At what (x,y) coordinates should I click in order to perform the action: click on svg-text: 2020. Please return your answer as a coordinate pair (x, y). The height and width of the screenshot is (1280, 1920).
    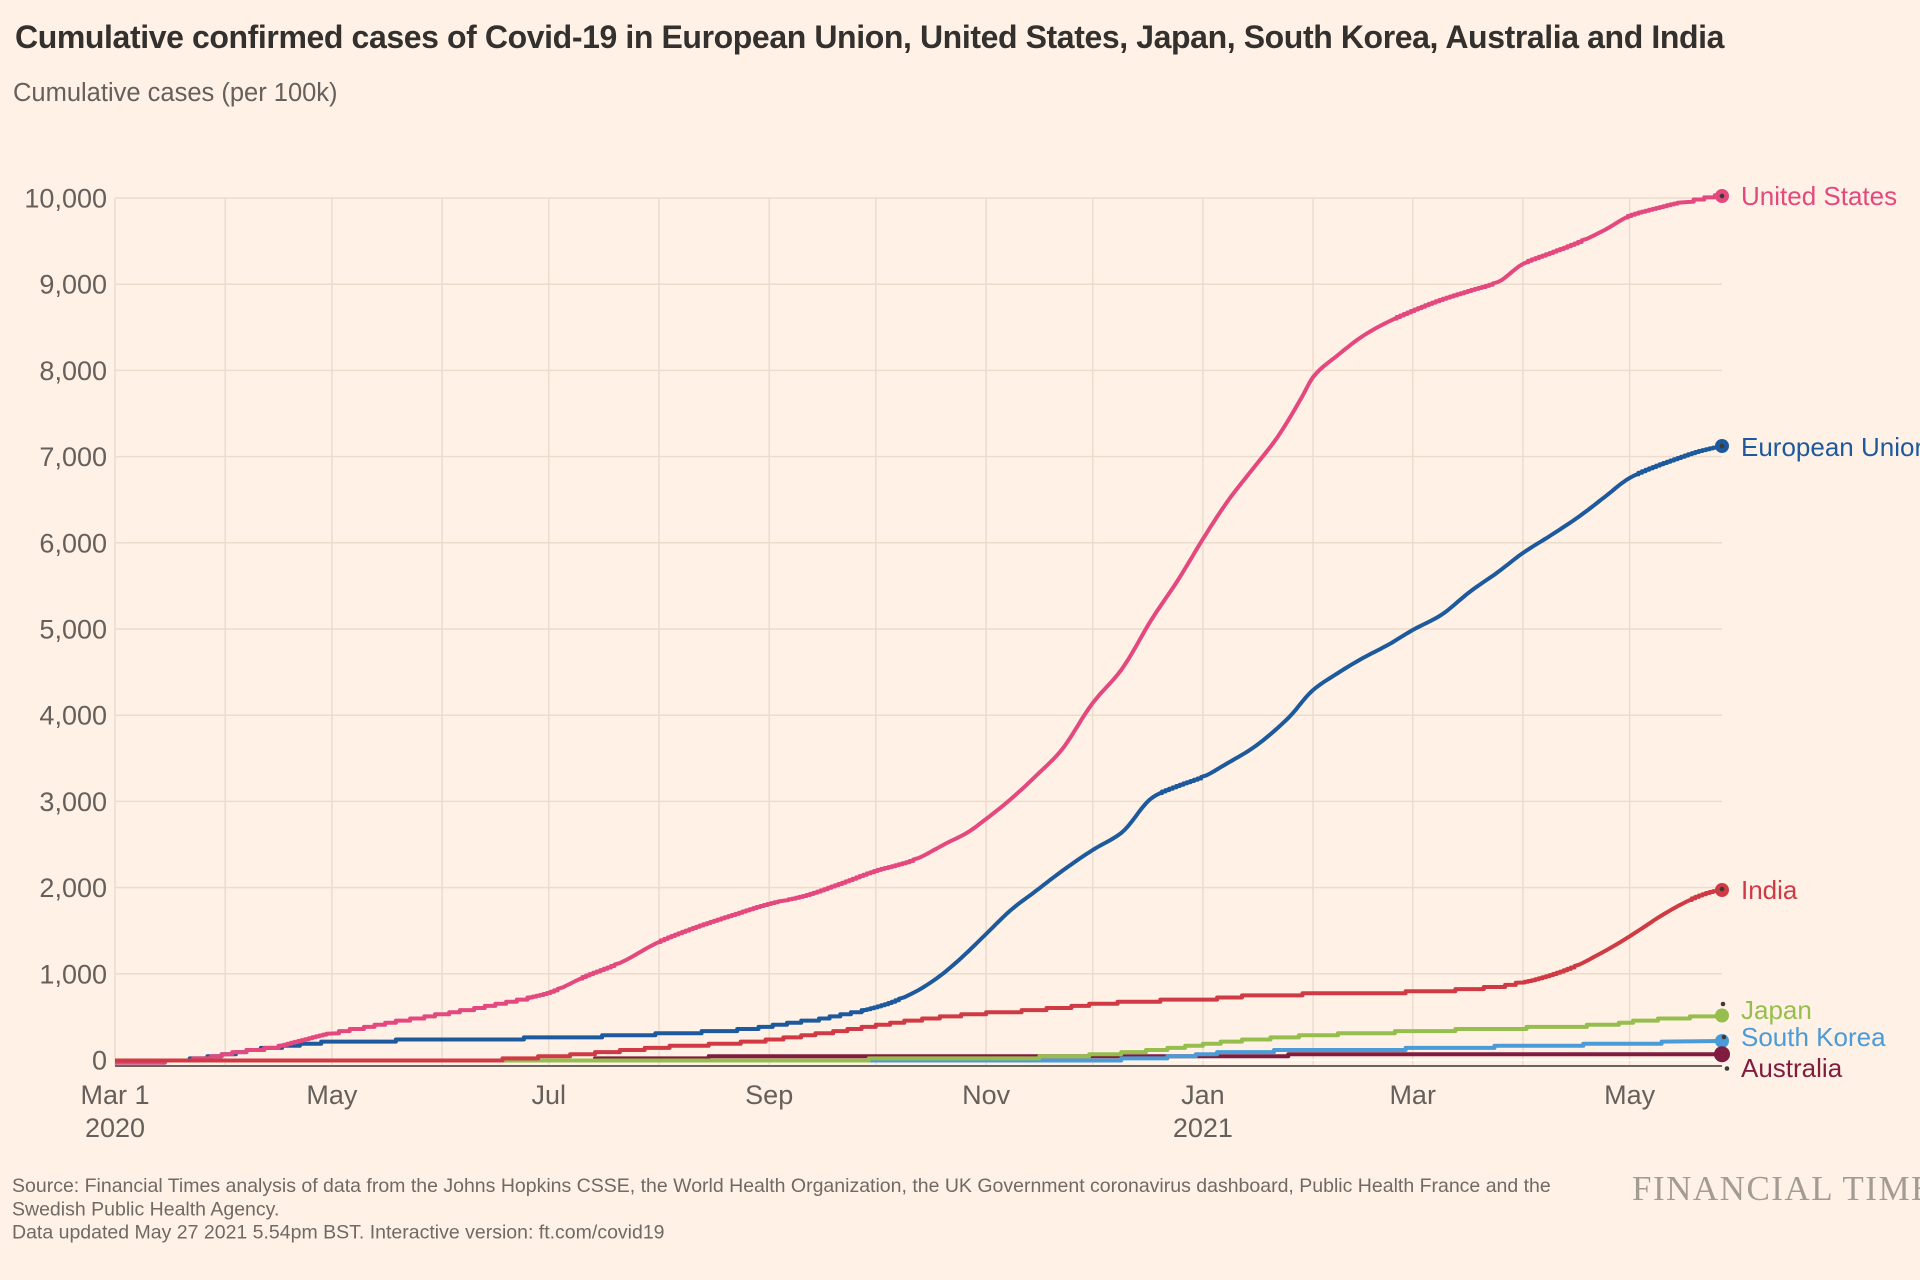
    Looking at the image, I should click on (115, 1128).